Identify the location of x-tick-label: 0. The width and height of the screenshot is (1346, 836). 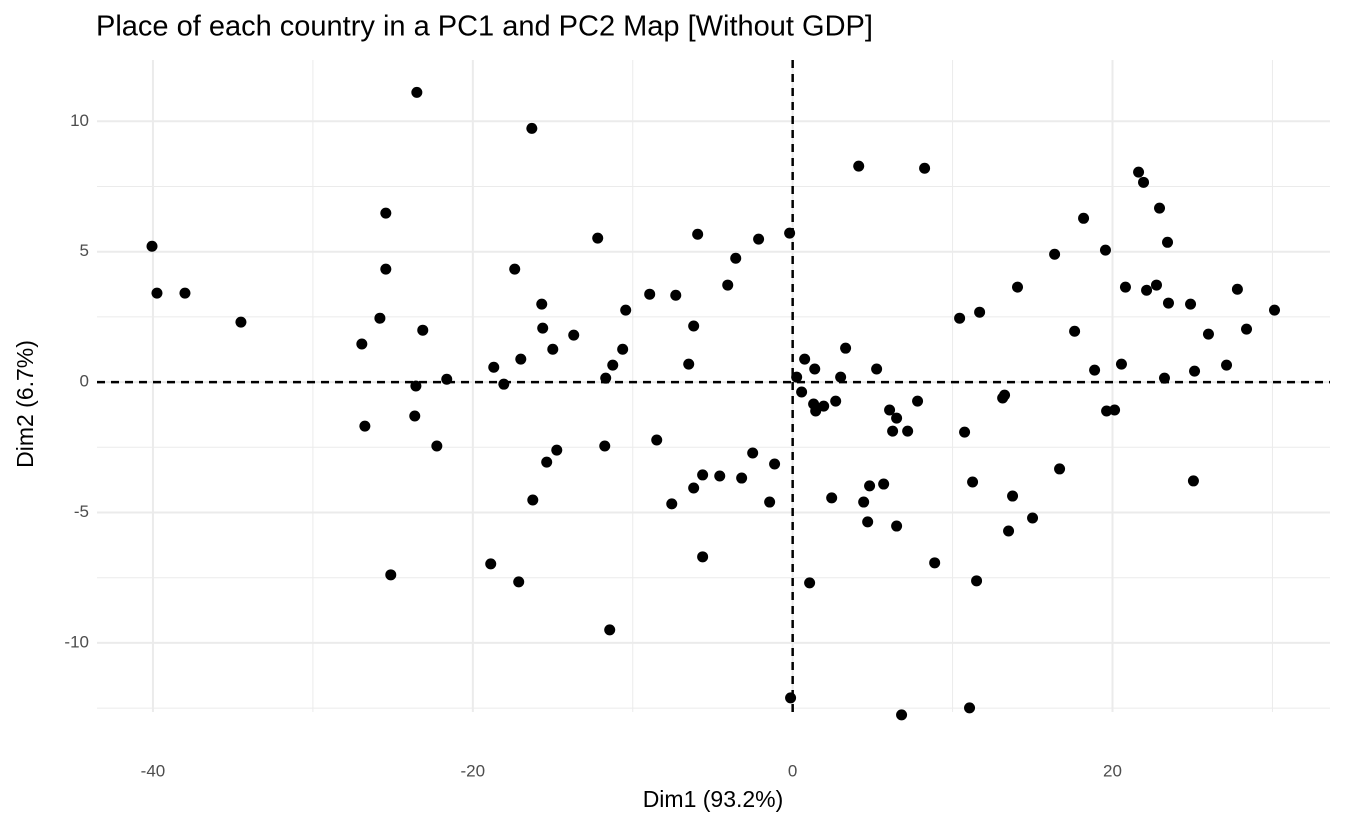
(792, 770).